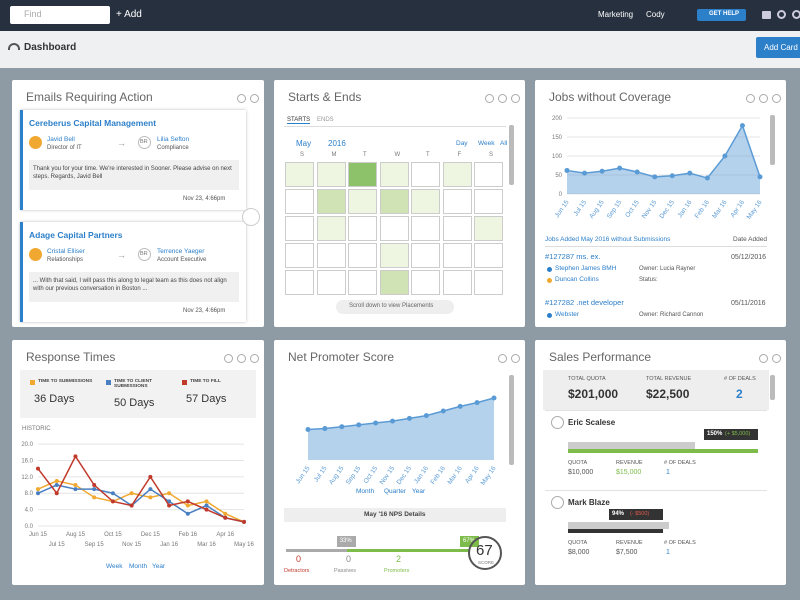 The image size is (800, 600). I want to click on period-link: Week, so click(114, 566).